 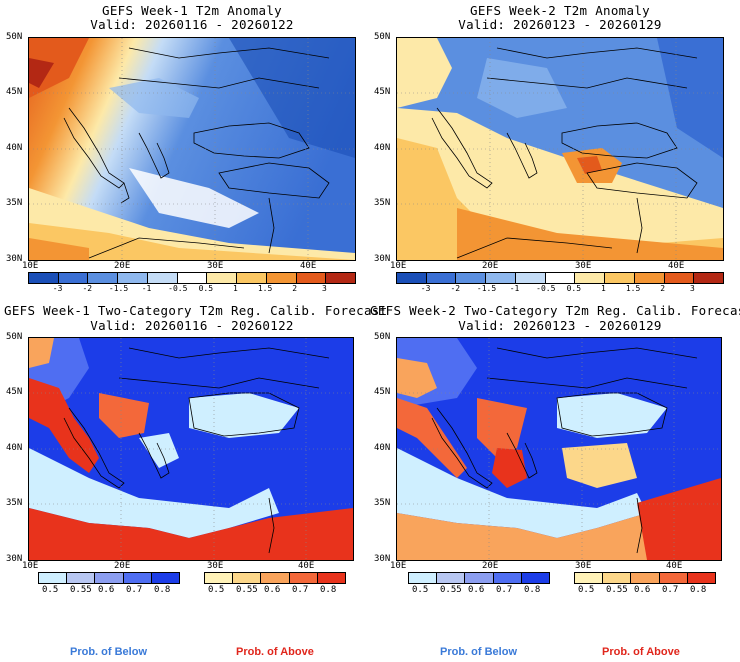 I want to click on panel-title: GEFS Week-1 T2m Anomaly, so click(x=192, y=10).